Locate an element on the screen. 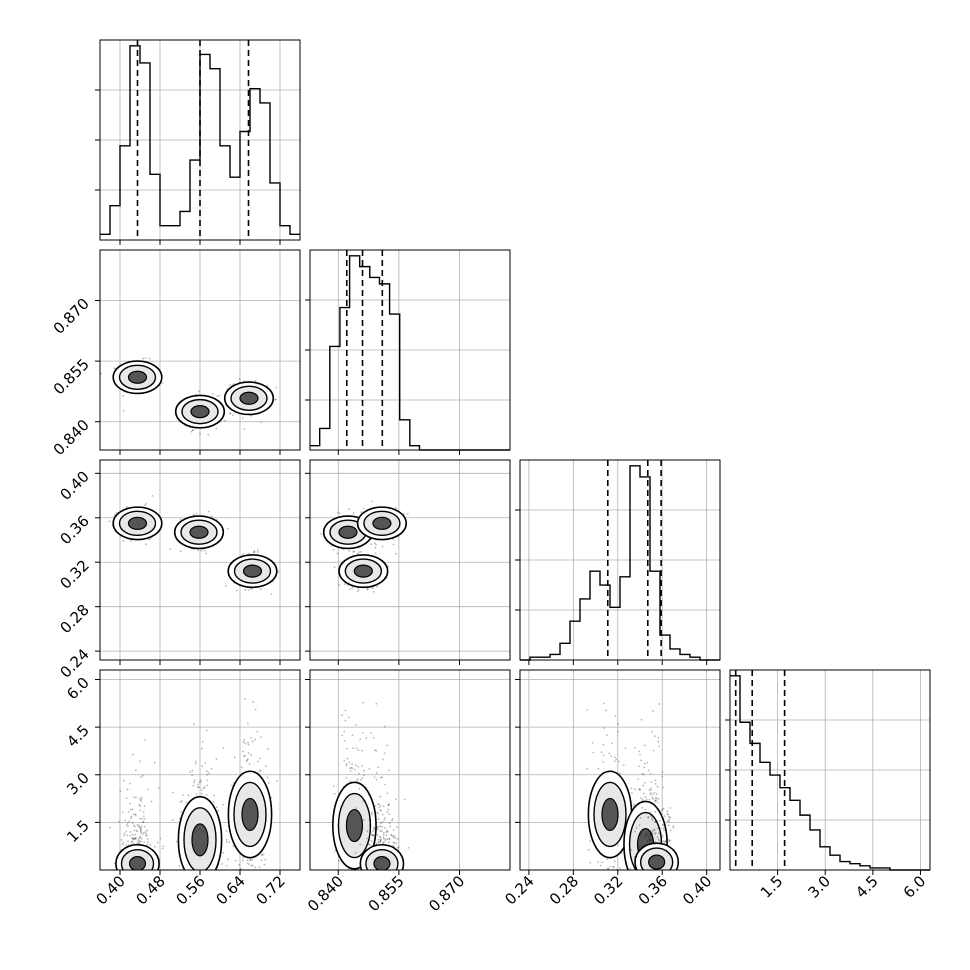 Image resolution: width=970 pixels, height=970 pixels. x-tick-label: 0.40 is located at coordinates (110, 890).